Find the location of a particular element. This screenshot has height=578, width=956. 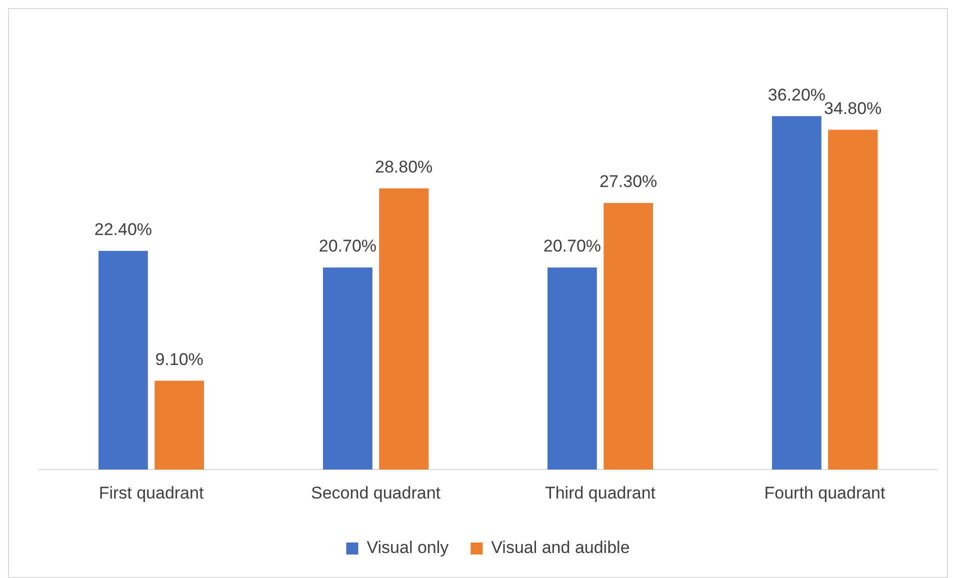

data-label: 34.80% is located at coordinates (853, 108).